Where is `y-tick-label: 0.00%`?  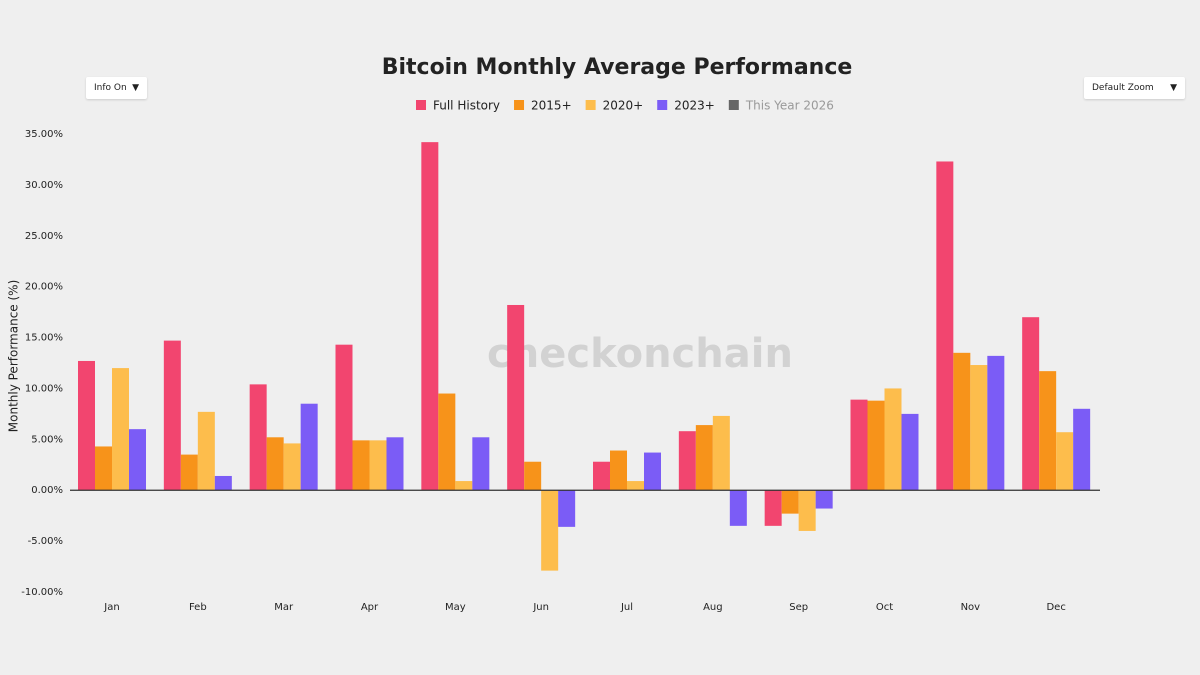
y-tick-label: 0.00% is located at coordinates (47, 490).